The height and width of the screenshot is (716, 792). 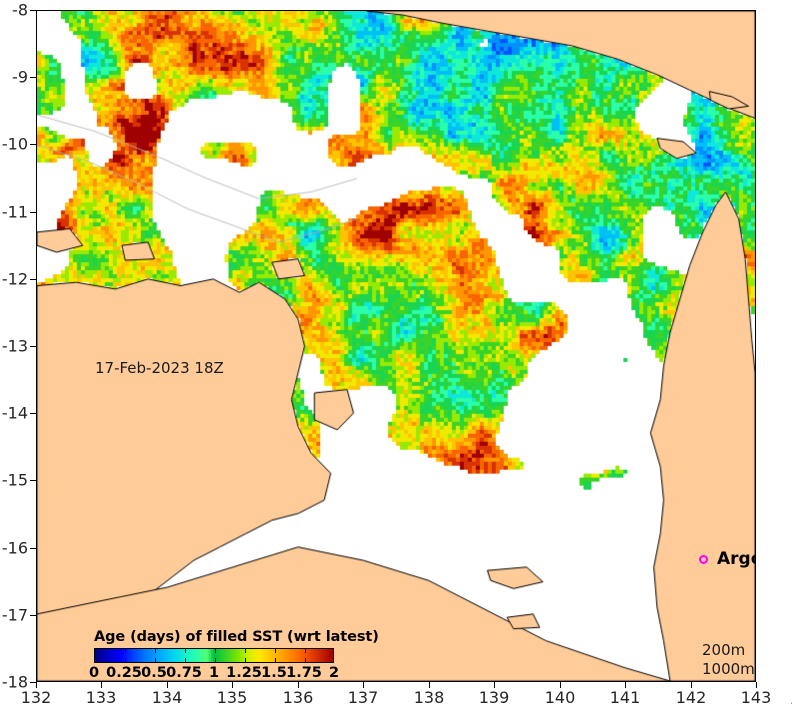 What do you see at coordinates (363, 697) in the screenshot?
I see `x-axis-tick-label: 137` at bounding box center [363, 697].